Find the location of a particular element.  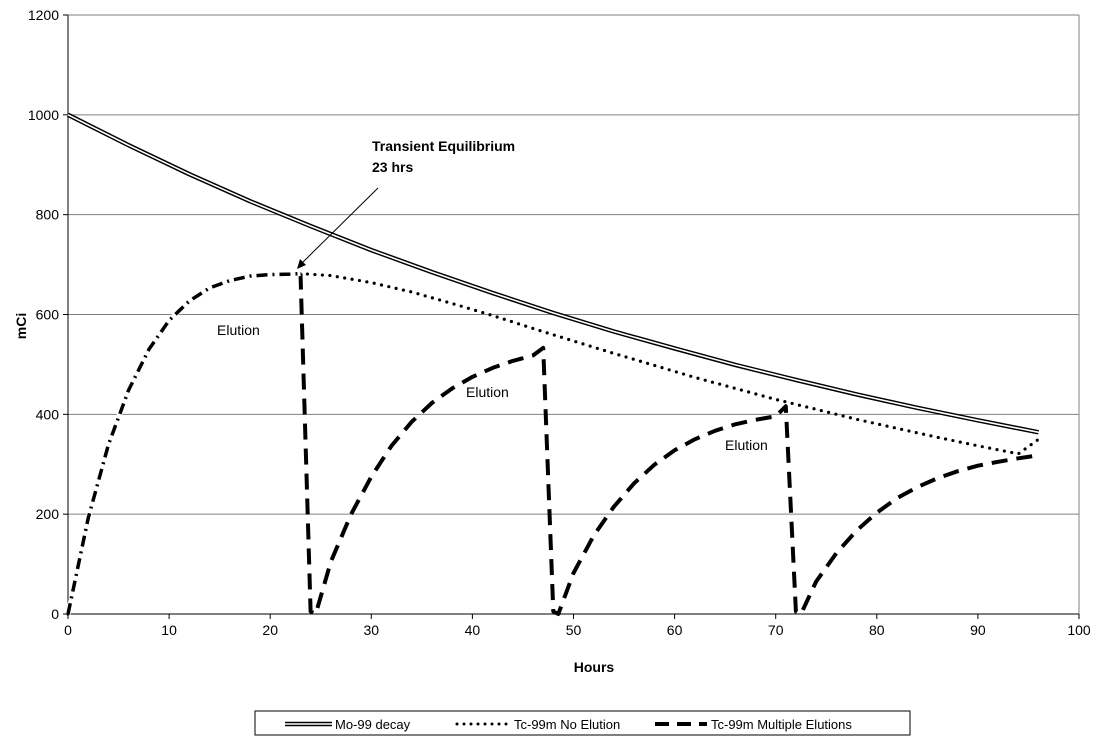

y-tick-label-1000: 1000 is located at coordinates (43, 115).